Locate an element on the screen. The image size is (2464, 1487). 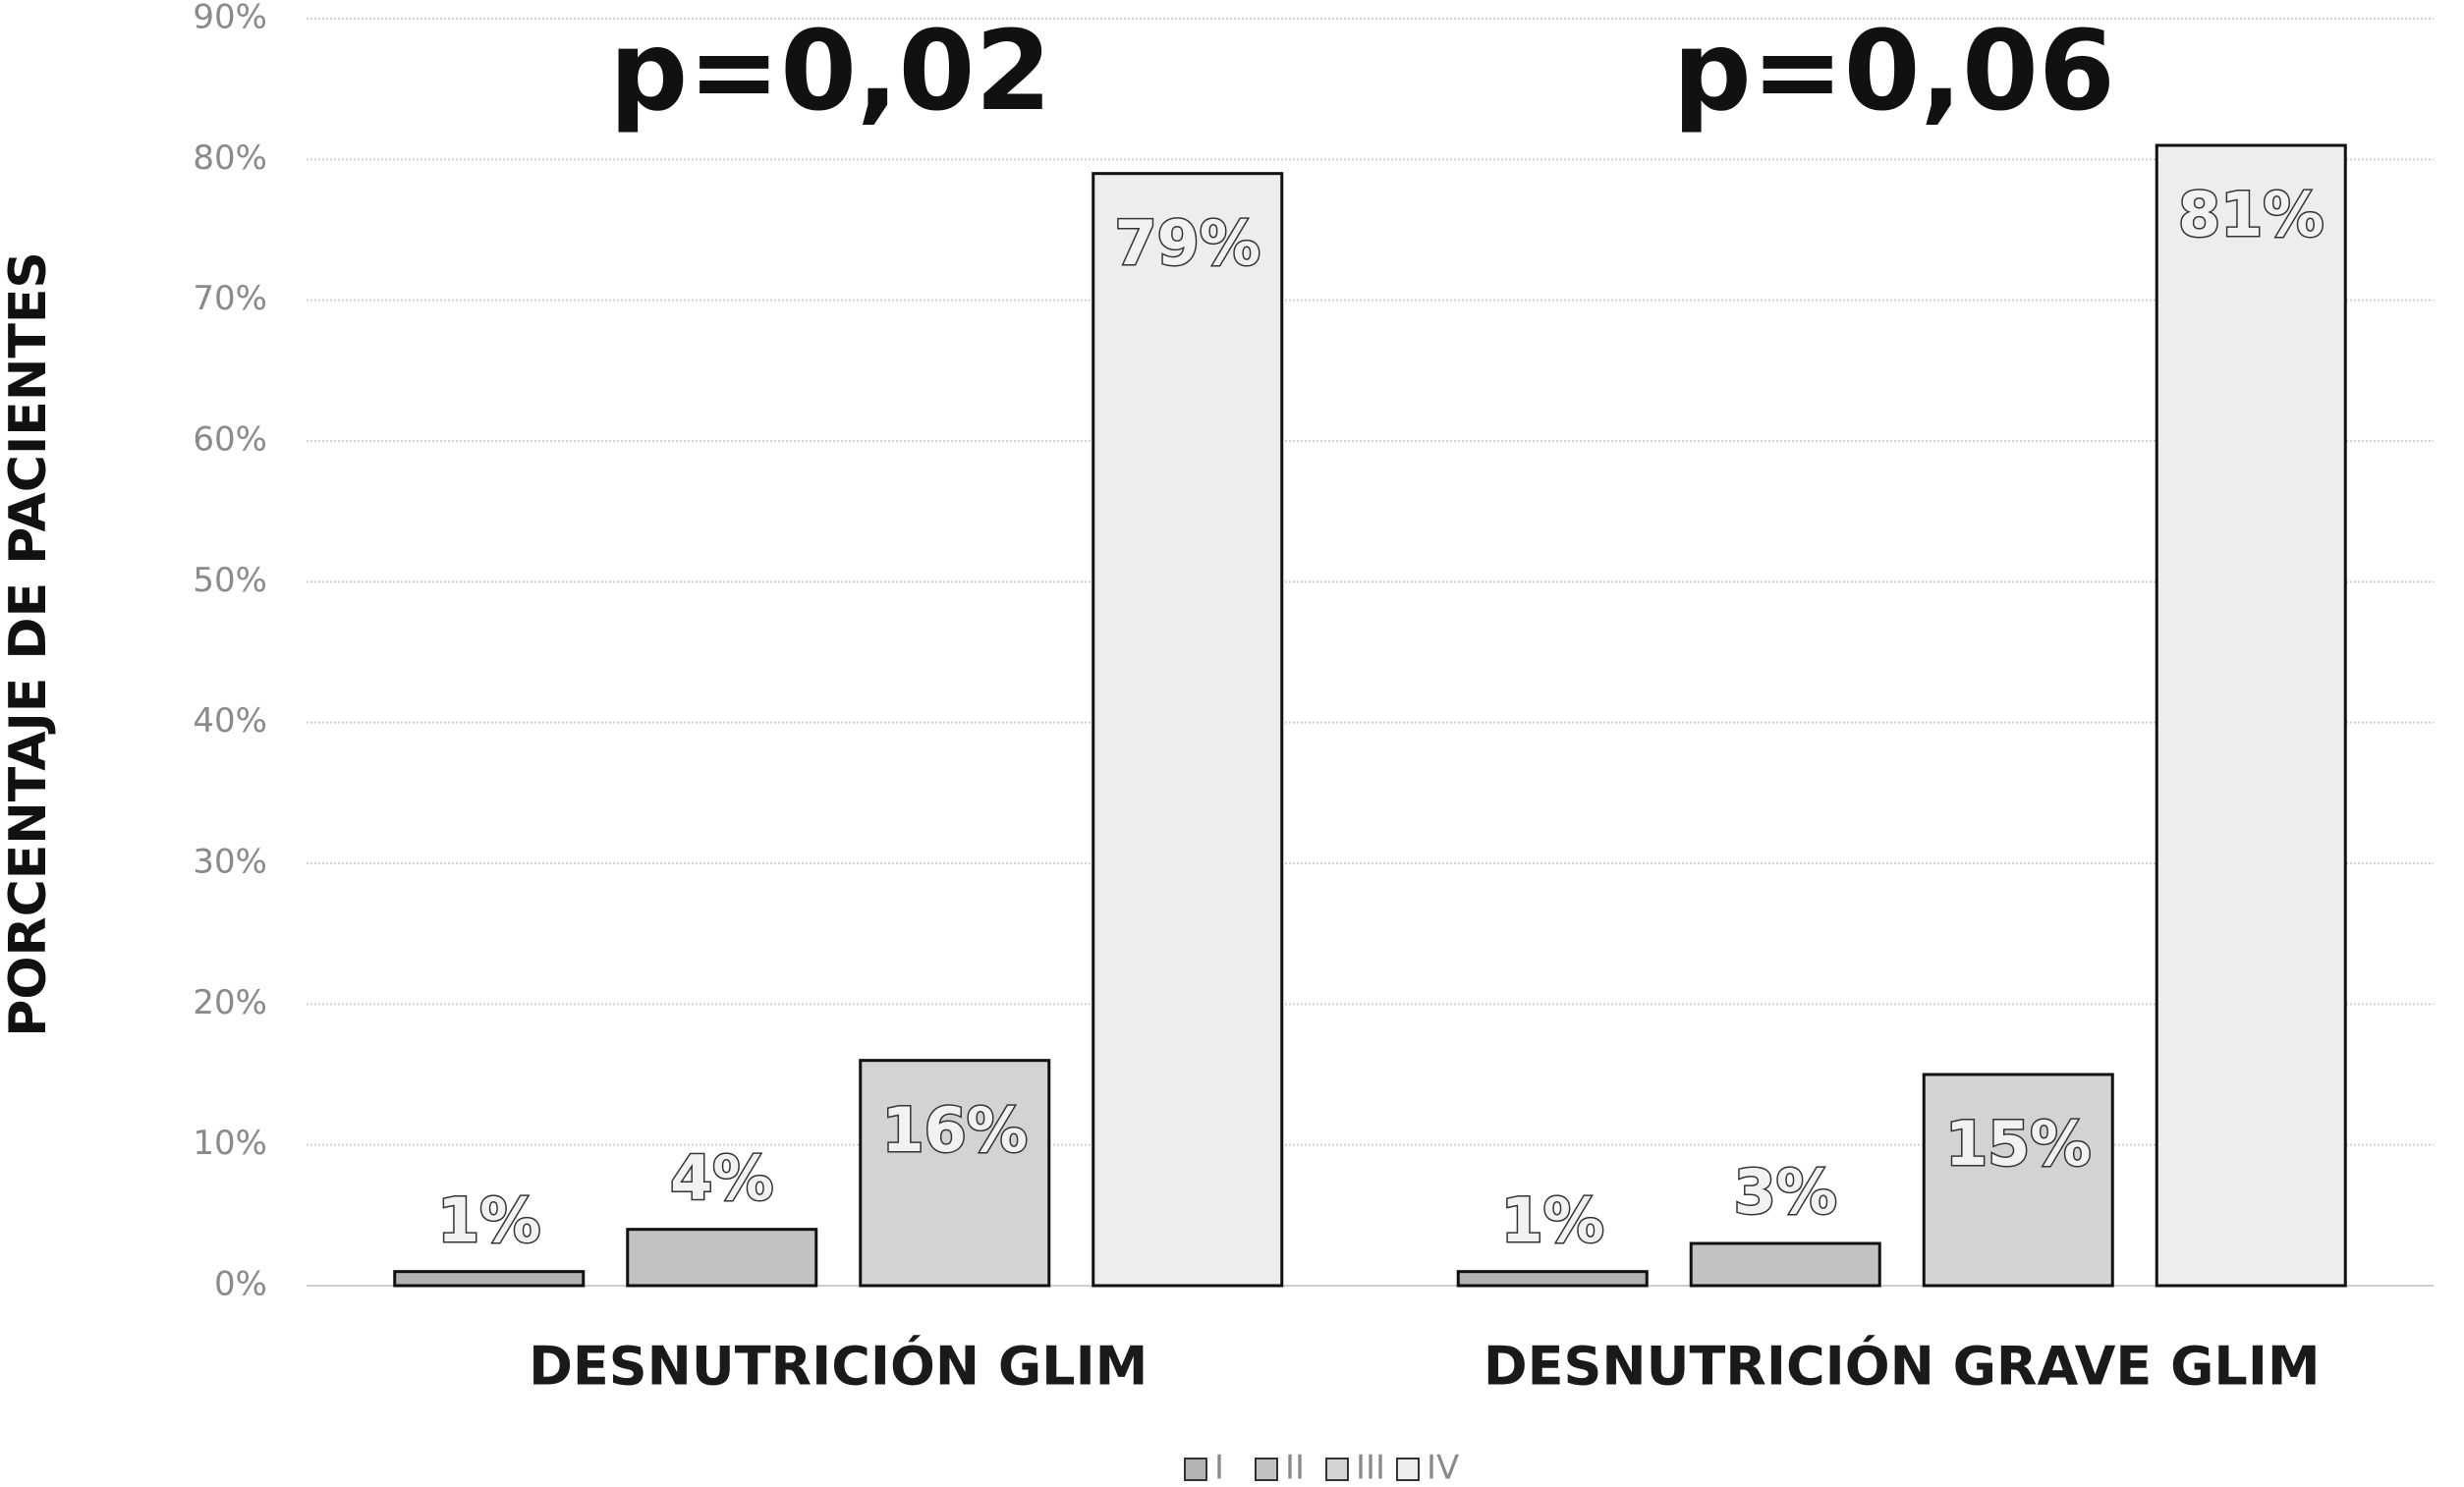
legend-label: II is located at coordinates (1295, 1468).